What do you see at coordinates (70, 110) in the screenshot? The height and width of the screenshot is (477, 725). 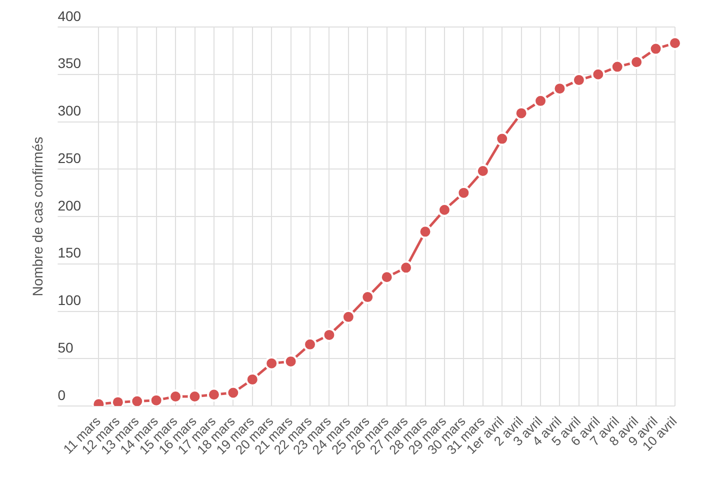 I see `y-tick-label: 300` at bounding box center [70, 110].